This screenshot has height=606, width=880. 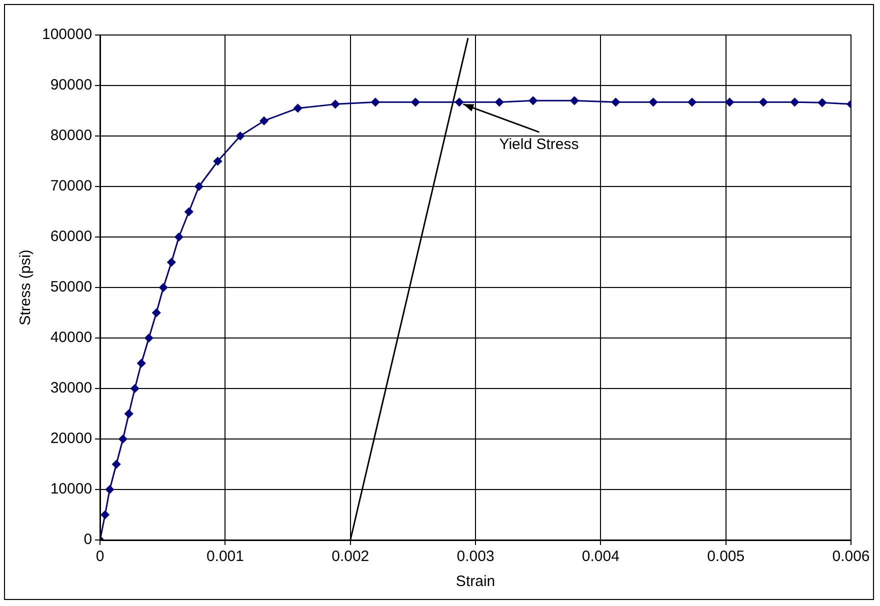 I want to click on y-axis-title: Stress (psi), so click(x=25, y=288).